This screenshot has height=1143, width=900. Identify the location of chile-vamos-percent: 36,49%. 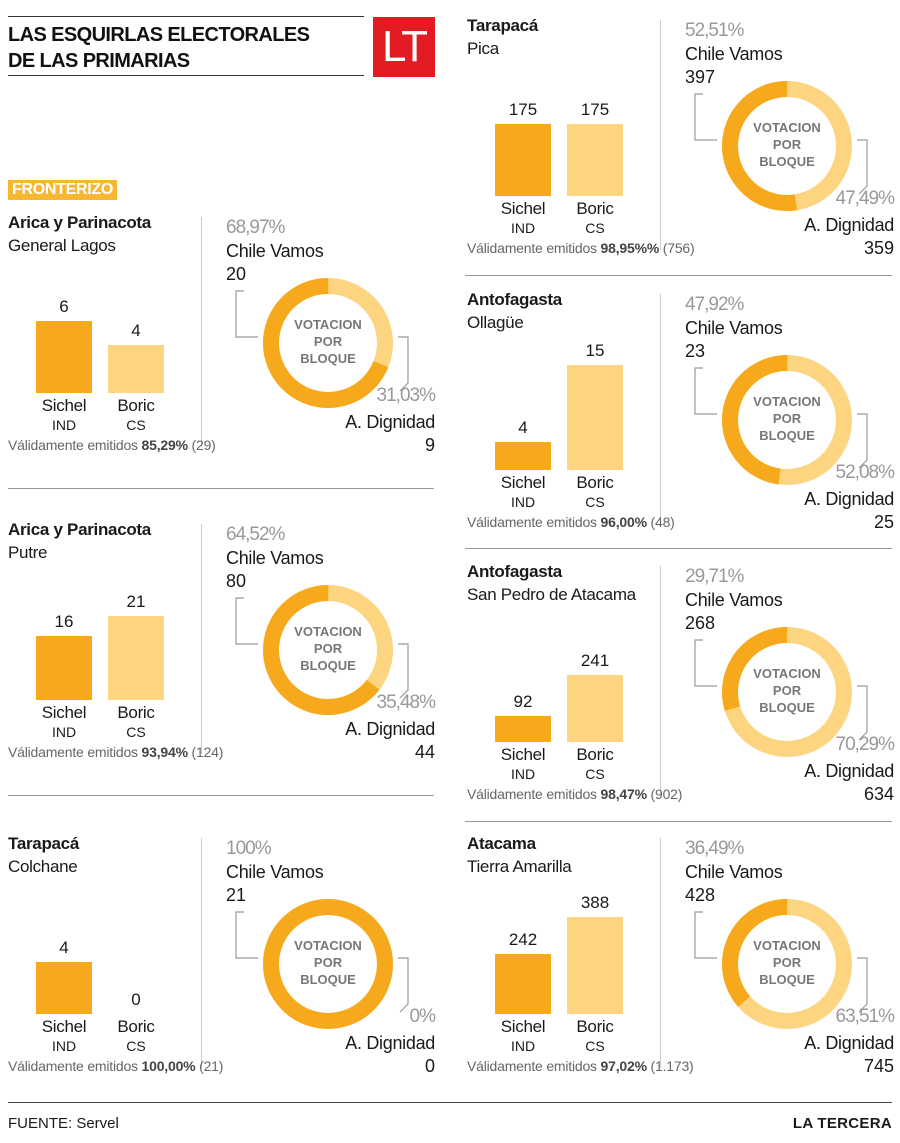
(714, 848).